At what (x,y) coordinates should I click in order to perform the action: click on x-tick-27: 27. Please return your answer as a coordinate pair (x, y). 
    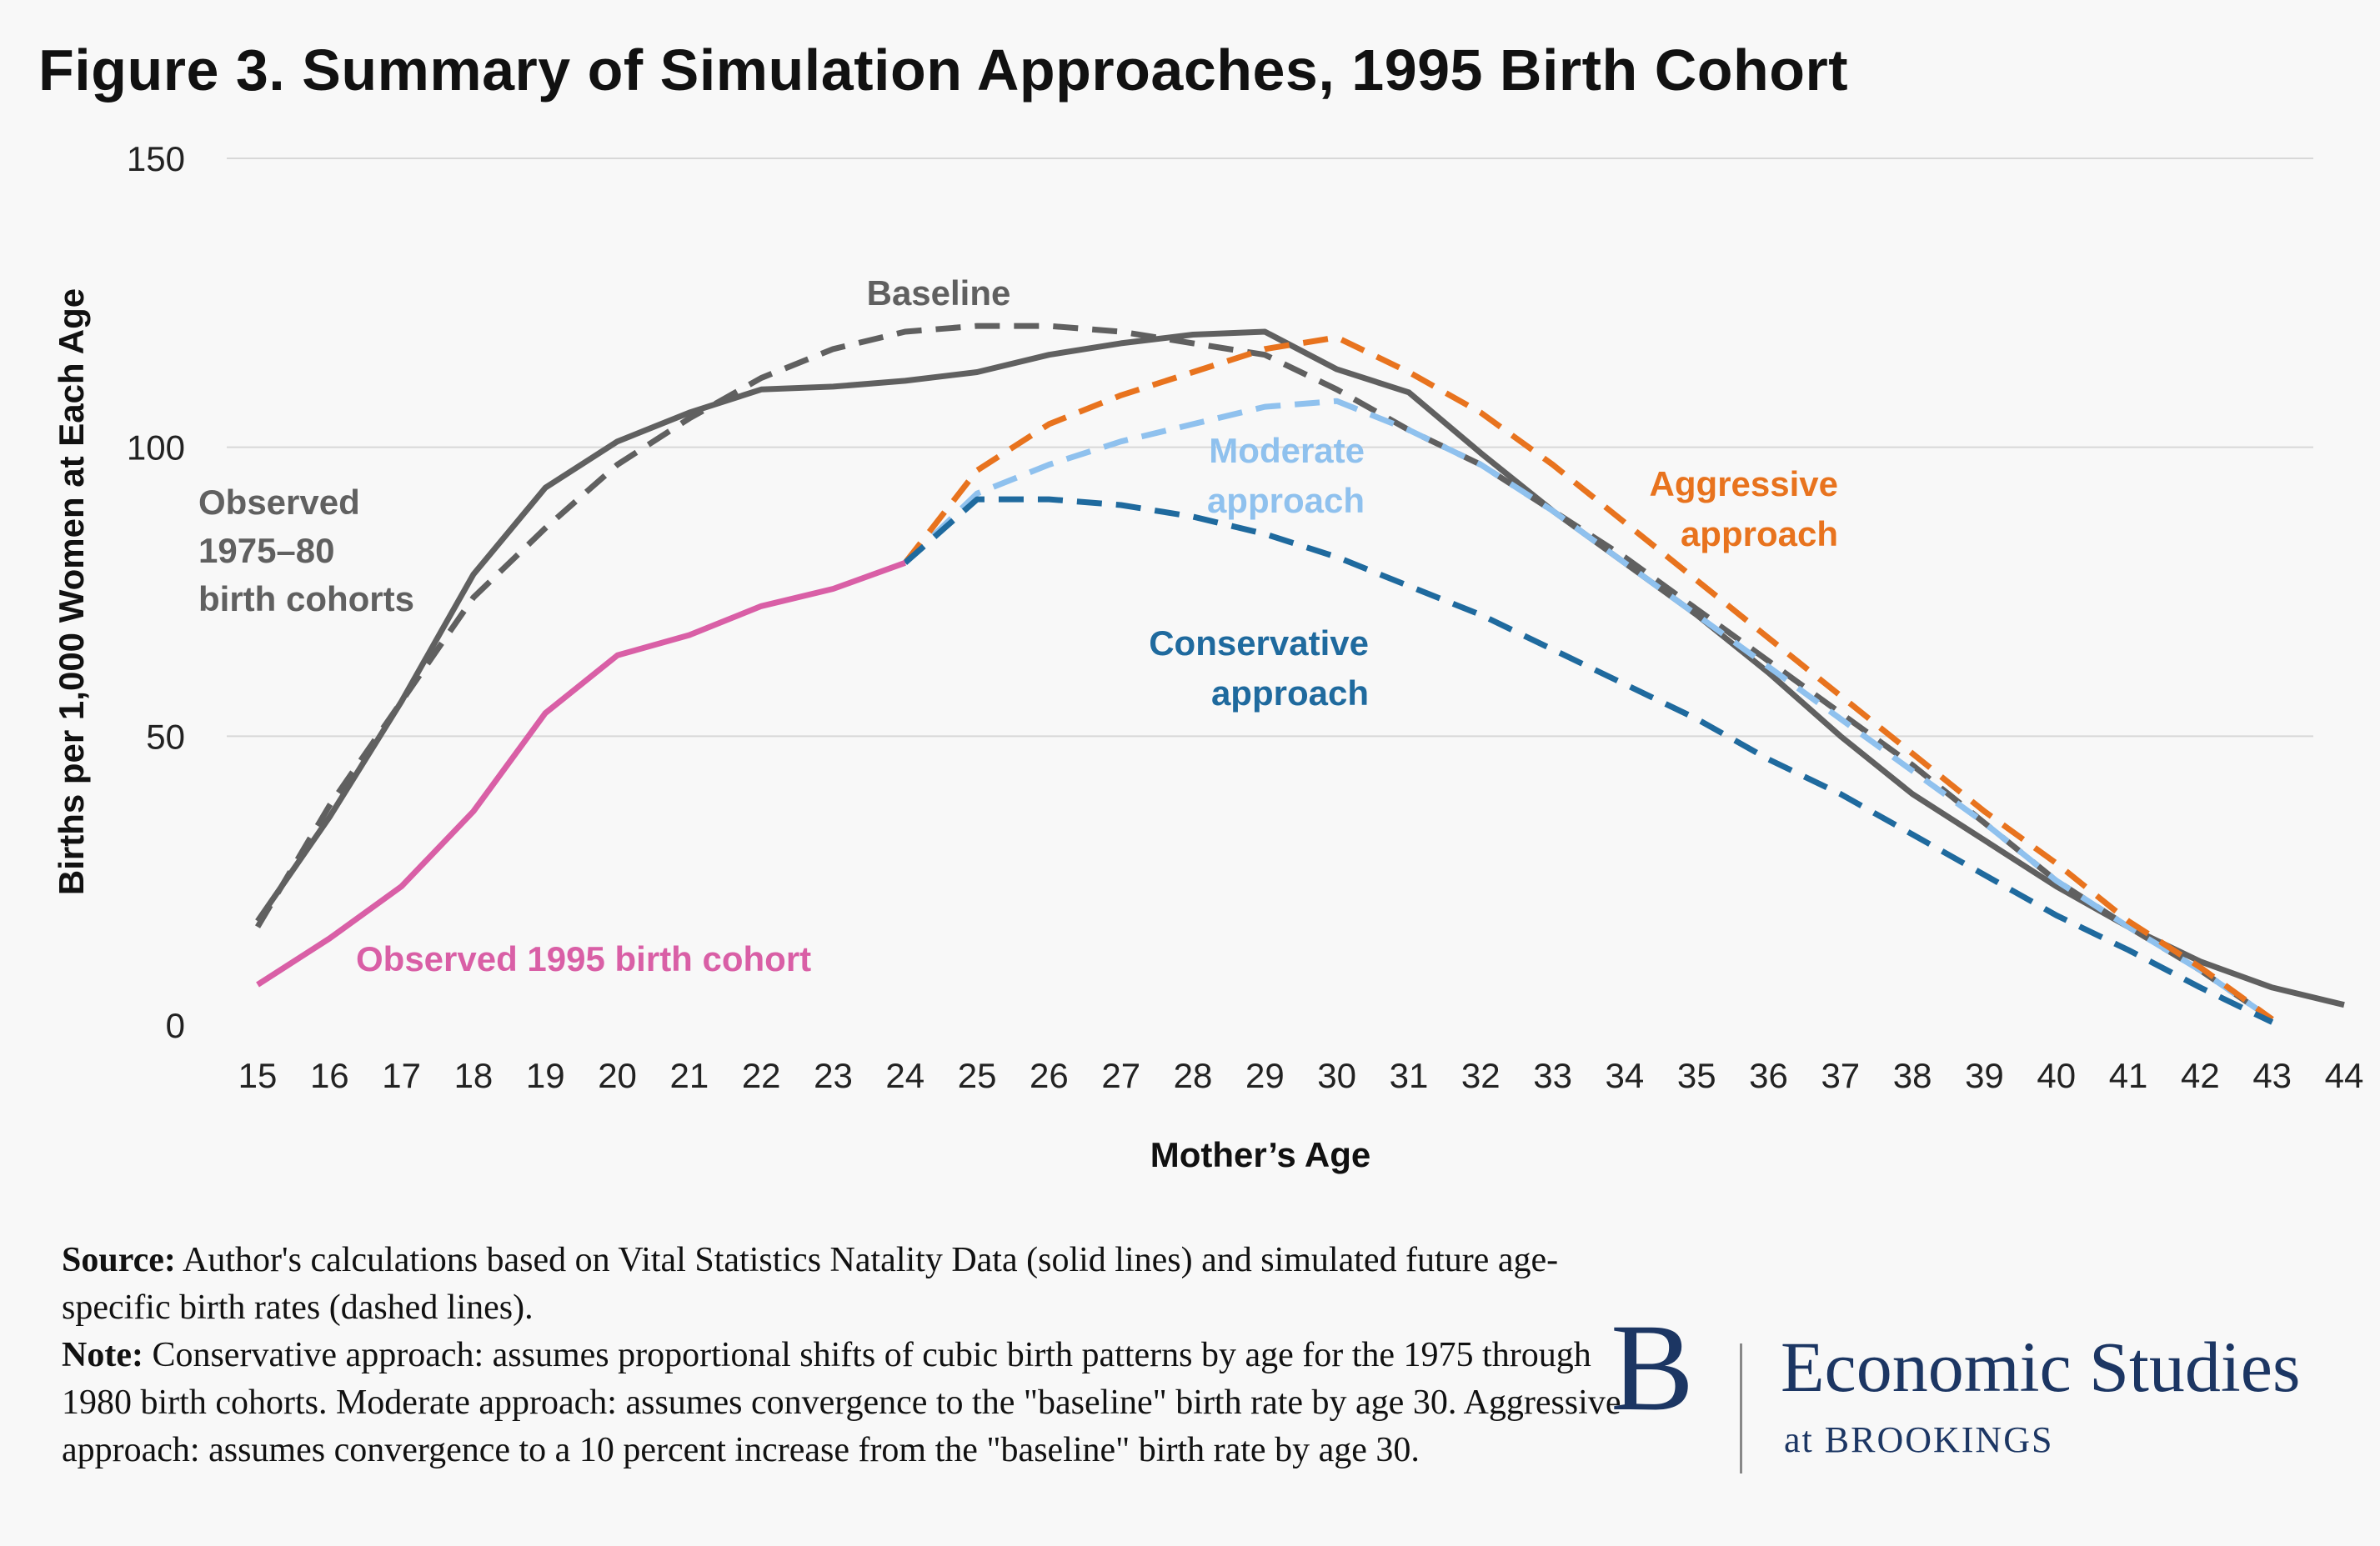
    Looking at the image, I should click on (1120, 1075).